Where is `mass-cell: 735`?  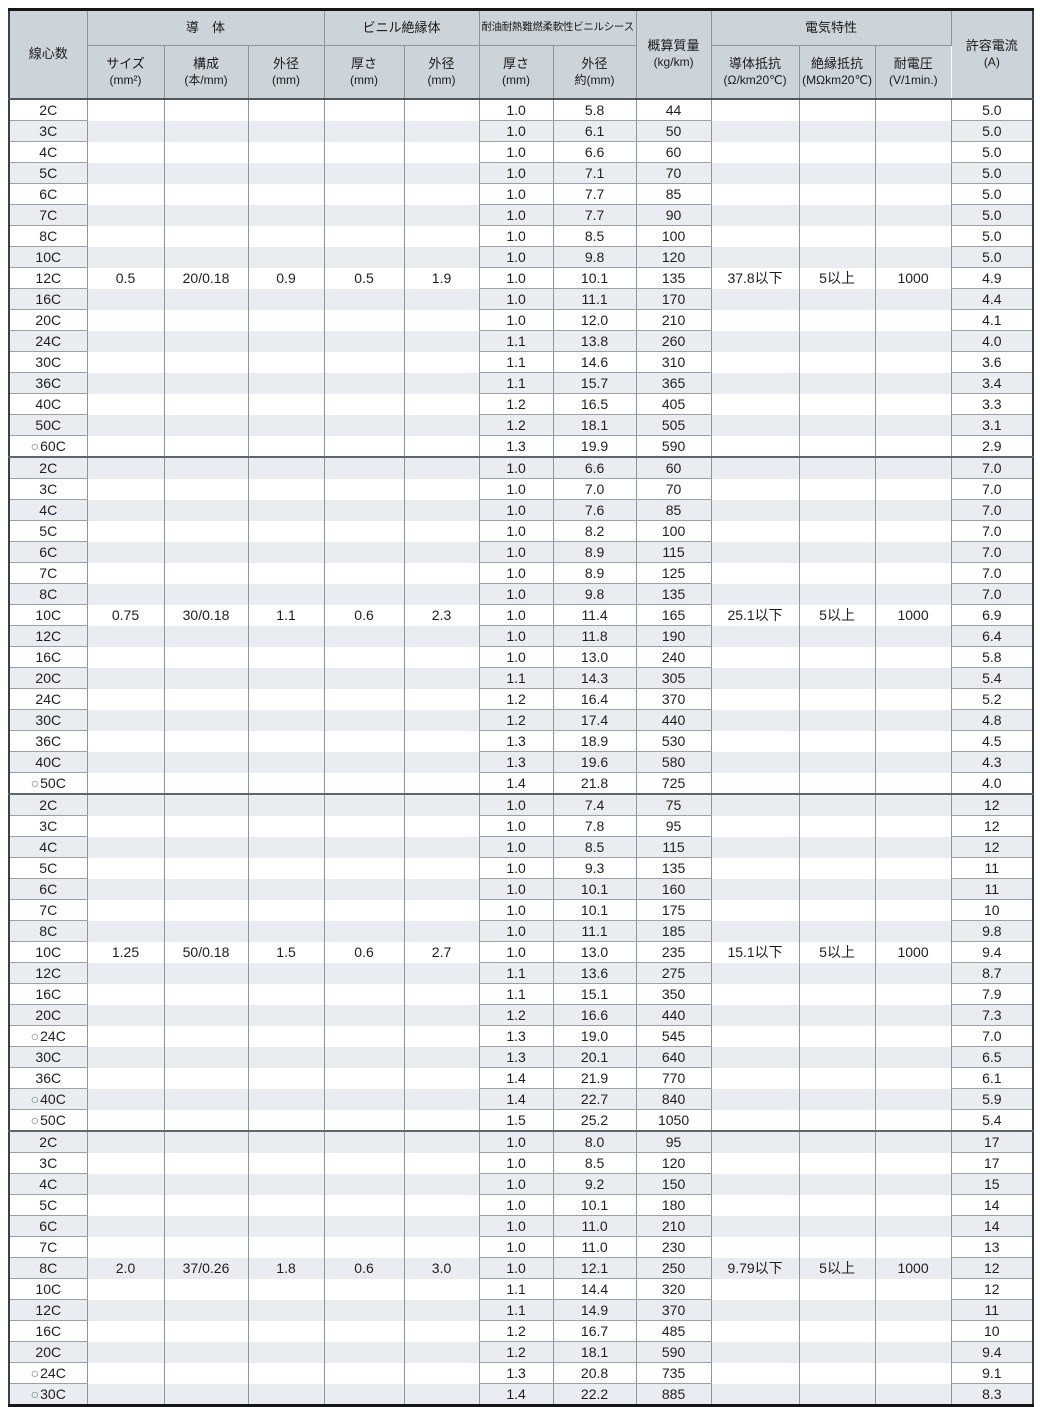 mass-cell: 735 is located at coordinates (674, 1373).